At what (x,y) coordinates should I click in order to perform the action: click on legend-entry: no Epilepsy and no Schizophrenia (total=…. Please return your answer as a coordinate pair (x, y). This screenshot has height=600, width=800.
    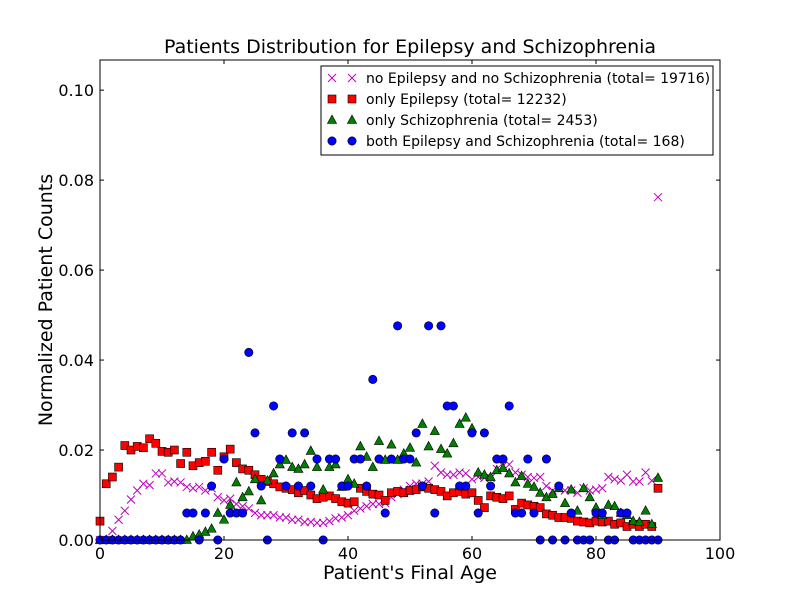
    Looking at the image, I should click on (518, 79).